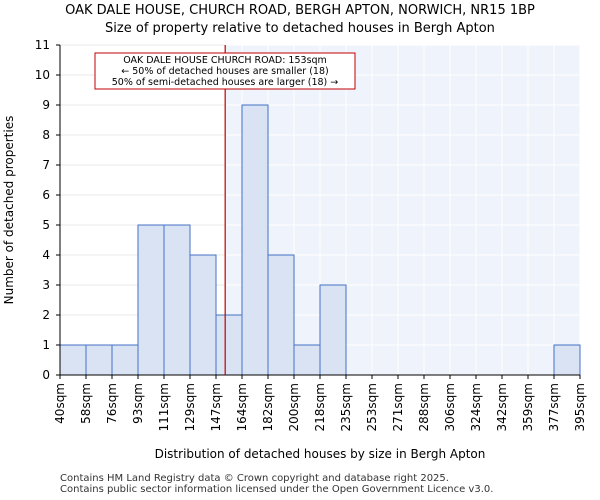 Image resolution: width=600 pixels, height=500 pixels. I want to click on y-tick-label: 4, so click(46, 255).